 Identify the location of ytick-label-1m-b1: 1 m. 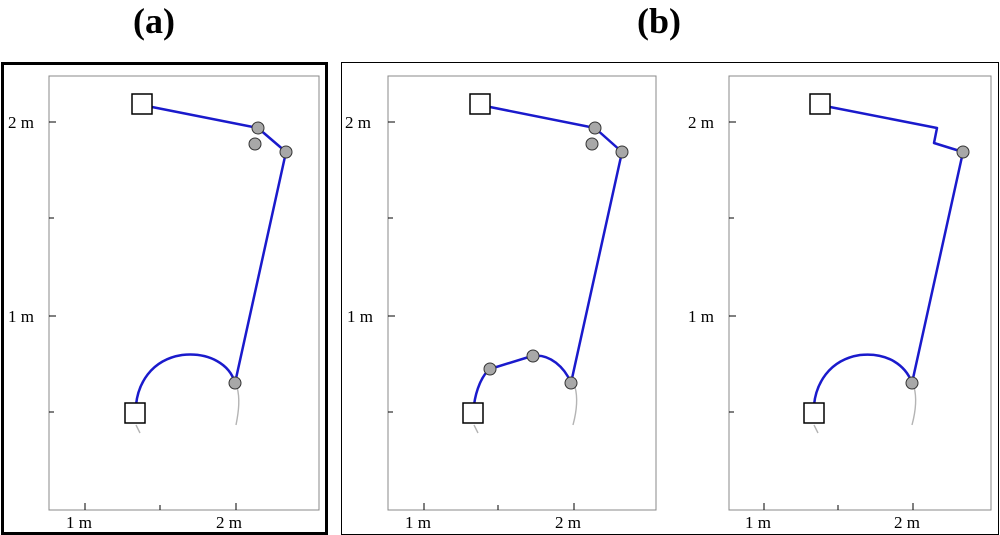
(360, 316).